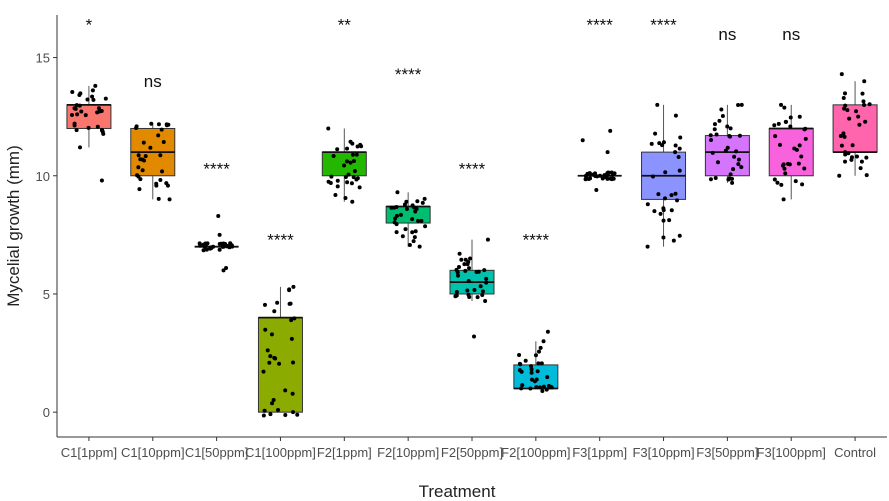  What do you see at coordinates (408, 219) in the screenshot?
I see `box-F2[10ppm]` at bounding box center [408, 219].